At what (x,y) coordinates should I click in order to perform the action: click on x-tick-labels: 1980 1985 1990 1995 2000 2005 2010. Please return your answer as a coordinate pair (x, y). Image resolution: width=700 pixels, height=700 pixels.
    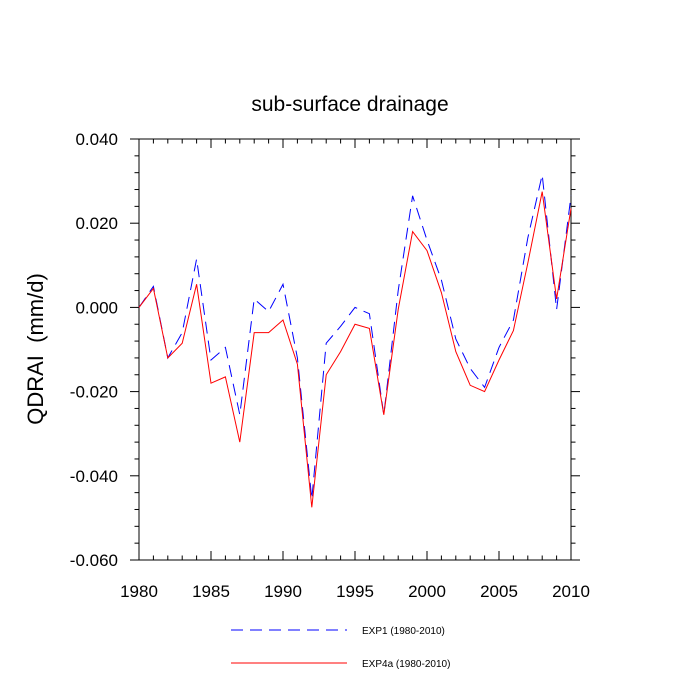
    Looking at the image, I should click on (355, 591).